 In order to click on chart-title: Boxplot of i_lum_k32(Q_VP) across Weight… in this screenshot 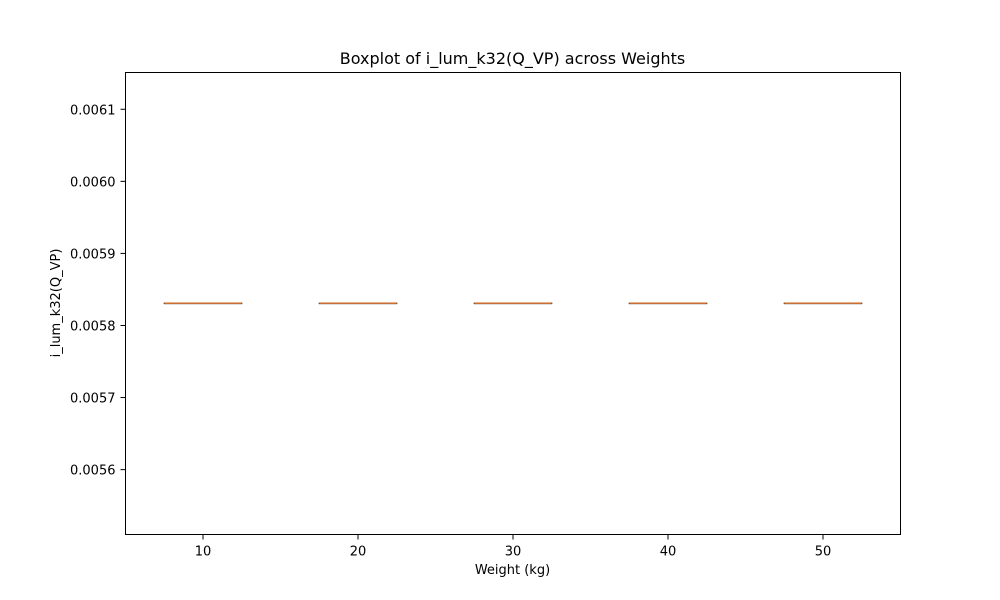, I will do `click(512, 59)`.